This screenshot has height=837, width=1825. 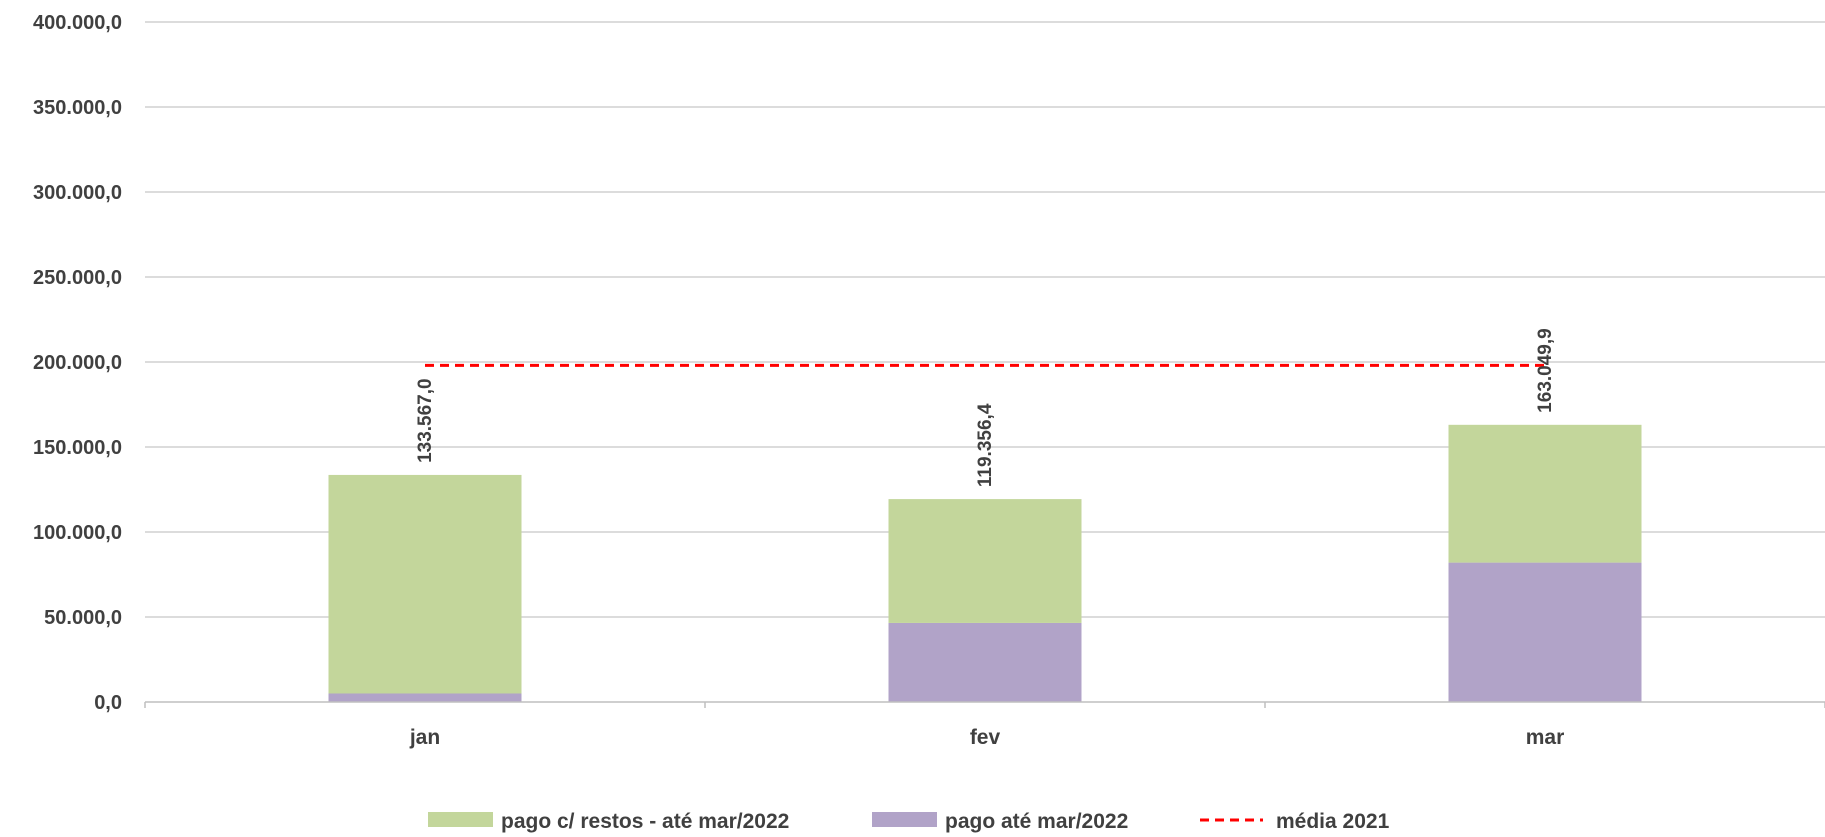 What do you see at coordinates (77, 533) in the screenshot?
I see `y-tick-label: 100.000,0` at bounding box center [77, 533].